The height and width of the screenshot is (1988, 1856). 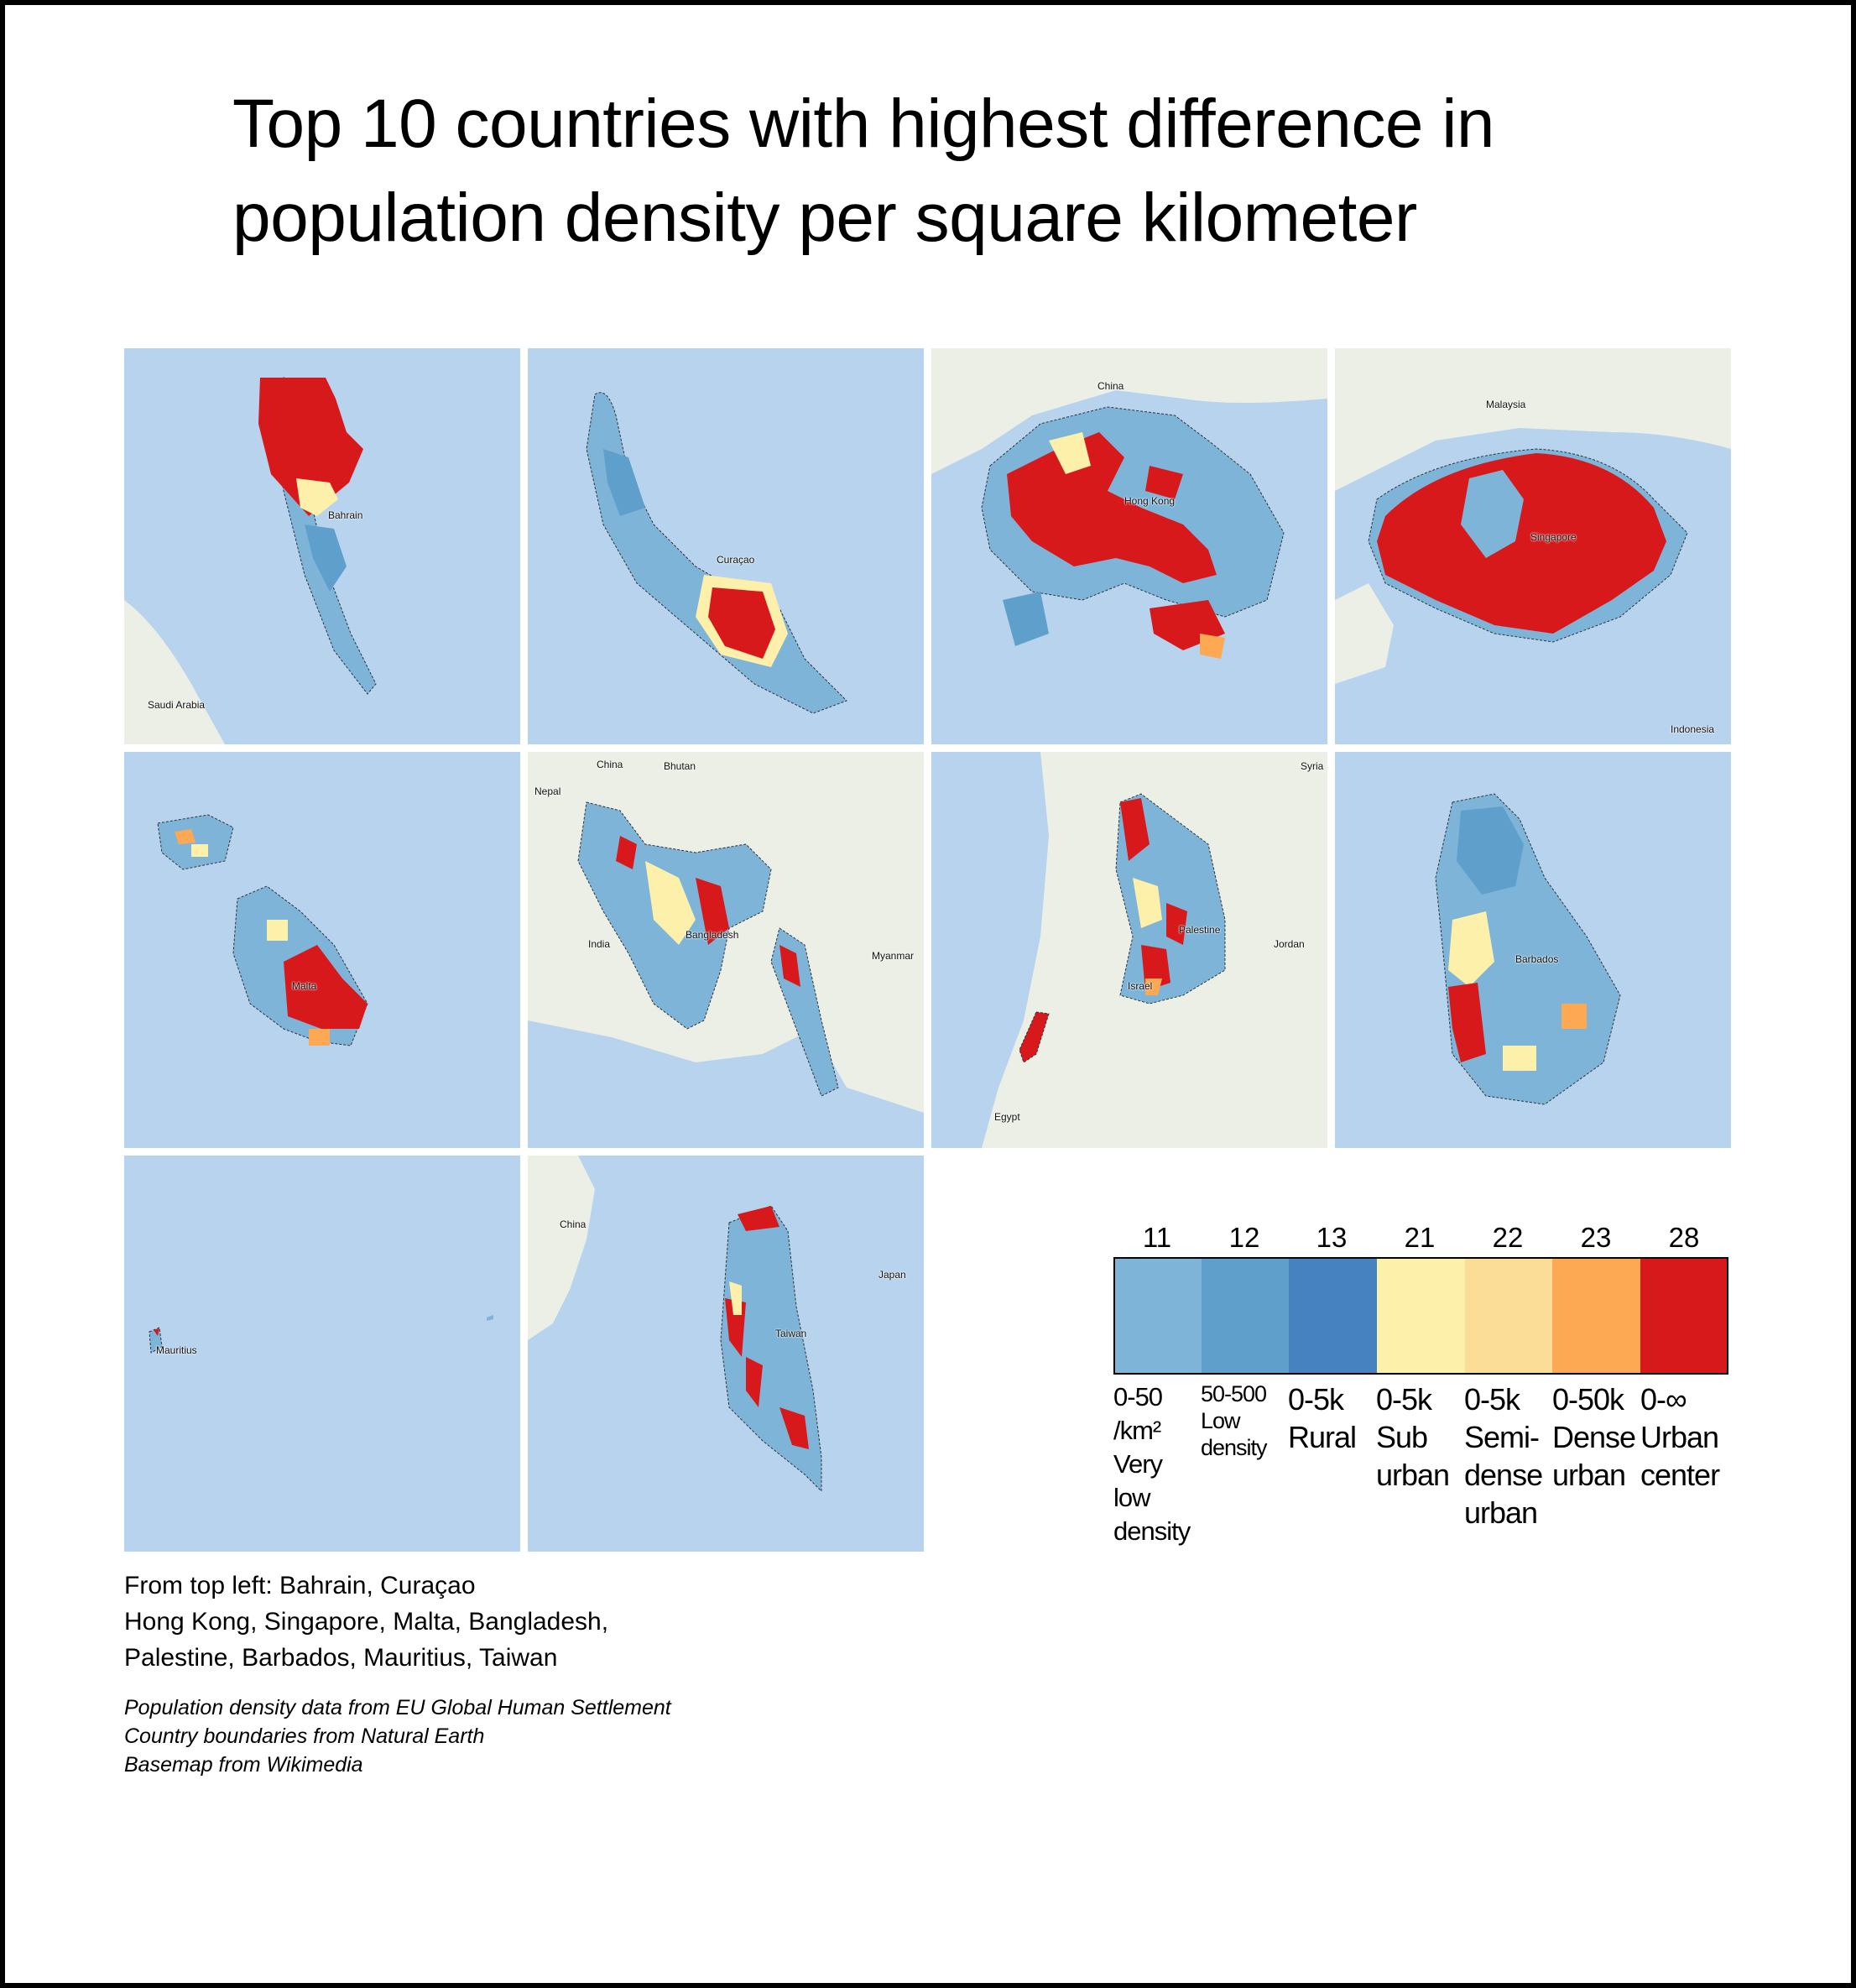 What do you see at coordinates (1663, 1399) in the screenshot?
I see `legend-label-line: 0-∞` at bounding box center [1663, 1399].